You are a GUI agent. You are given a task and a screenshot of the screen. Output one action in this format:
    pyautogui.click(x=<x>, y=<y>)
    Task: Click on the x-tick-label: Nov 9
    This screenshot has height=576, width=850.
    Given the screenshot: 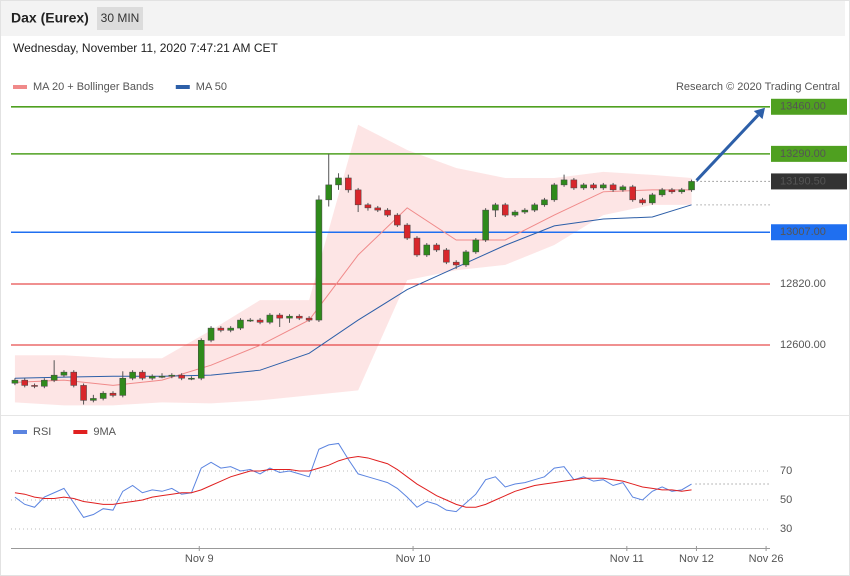 What is the action you would take?
    pyautogui.click(x=199, y=559)
    